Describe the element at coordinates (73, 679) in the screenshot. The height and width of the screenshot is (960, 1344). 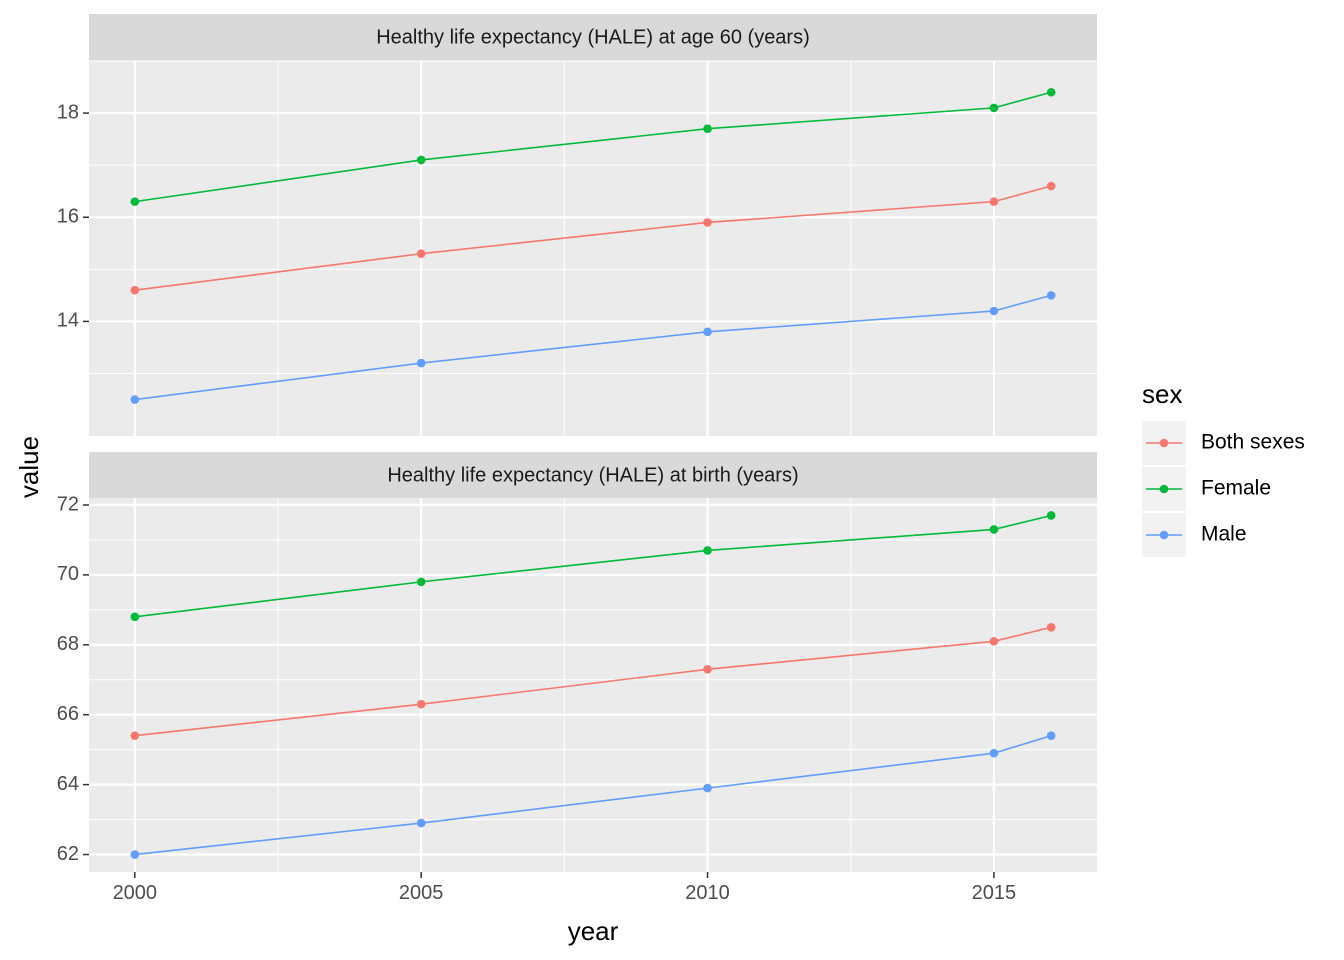
I see `y-axis-ticks-birth: 62 64 66 68 70 72` at that location.